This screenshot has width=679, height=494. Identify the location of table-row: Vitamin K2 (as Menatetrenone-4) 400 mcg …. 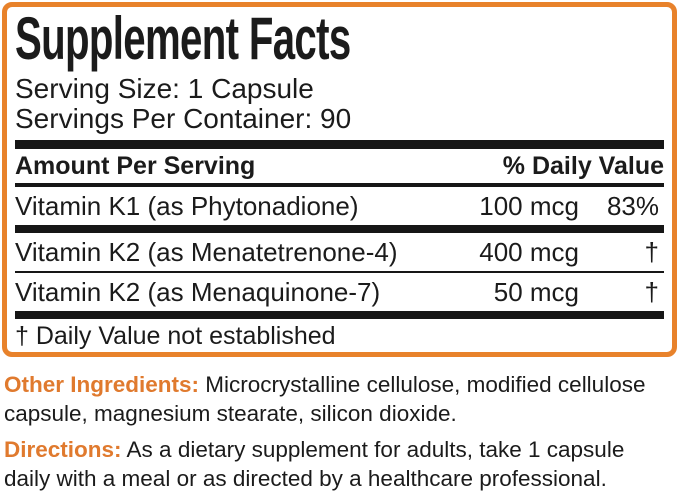
(339, 252).